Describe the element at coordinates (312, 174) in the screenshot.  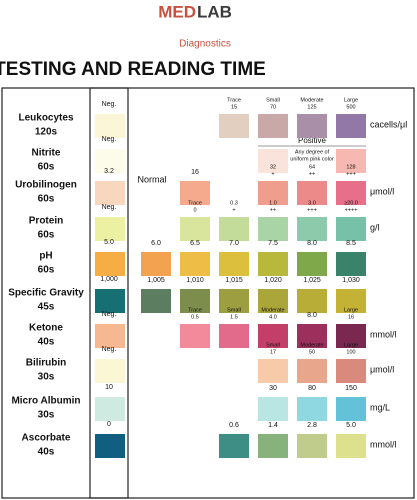
I see `pad-value: ++` at that location.